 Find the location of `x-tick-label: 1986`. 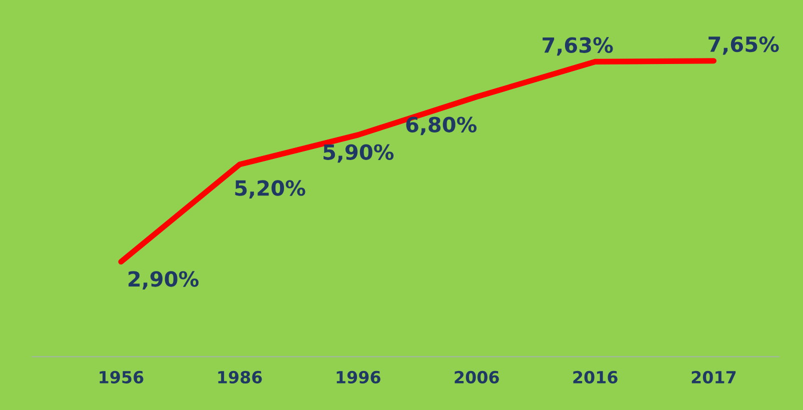

x-tick-label: 1986 is located at coordinates (240, 377).